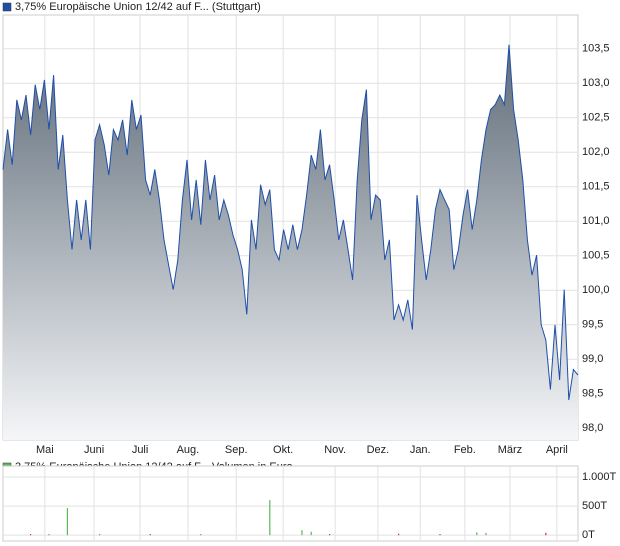 This screenshot has width=620, height=546. What do you see at coordinates (596, 152) in the screenshot?
I see `y-tick-label: 102,0` at bounding box center [596, 152].